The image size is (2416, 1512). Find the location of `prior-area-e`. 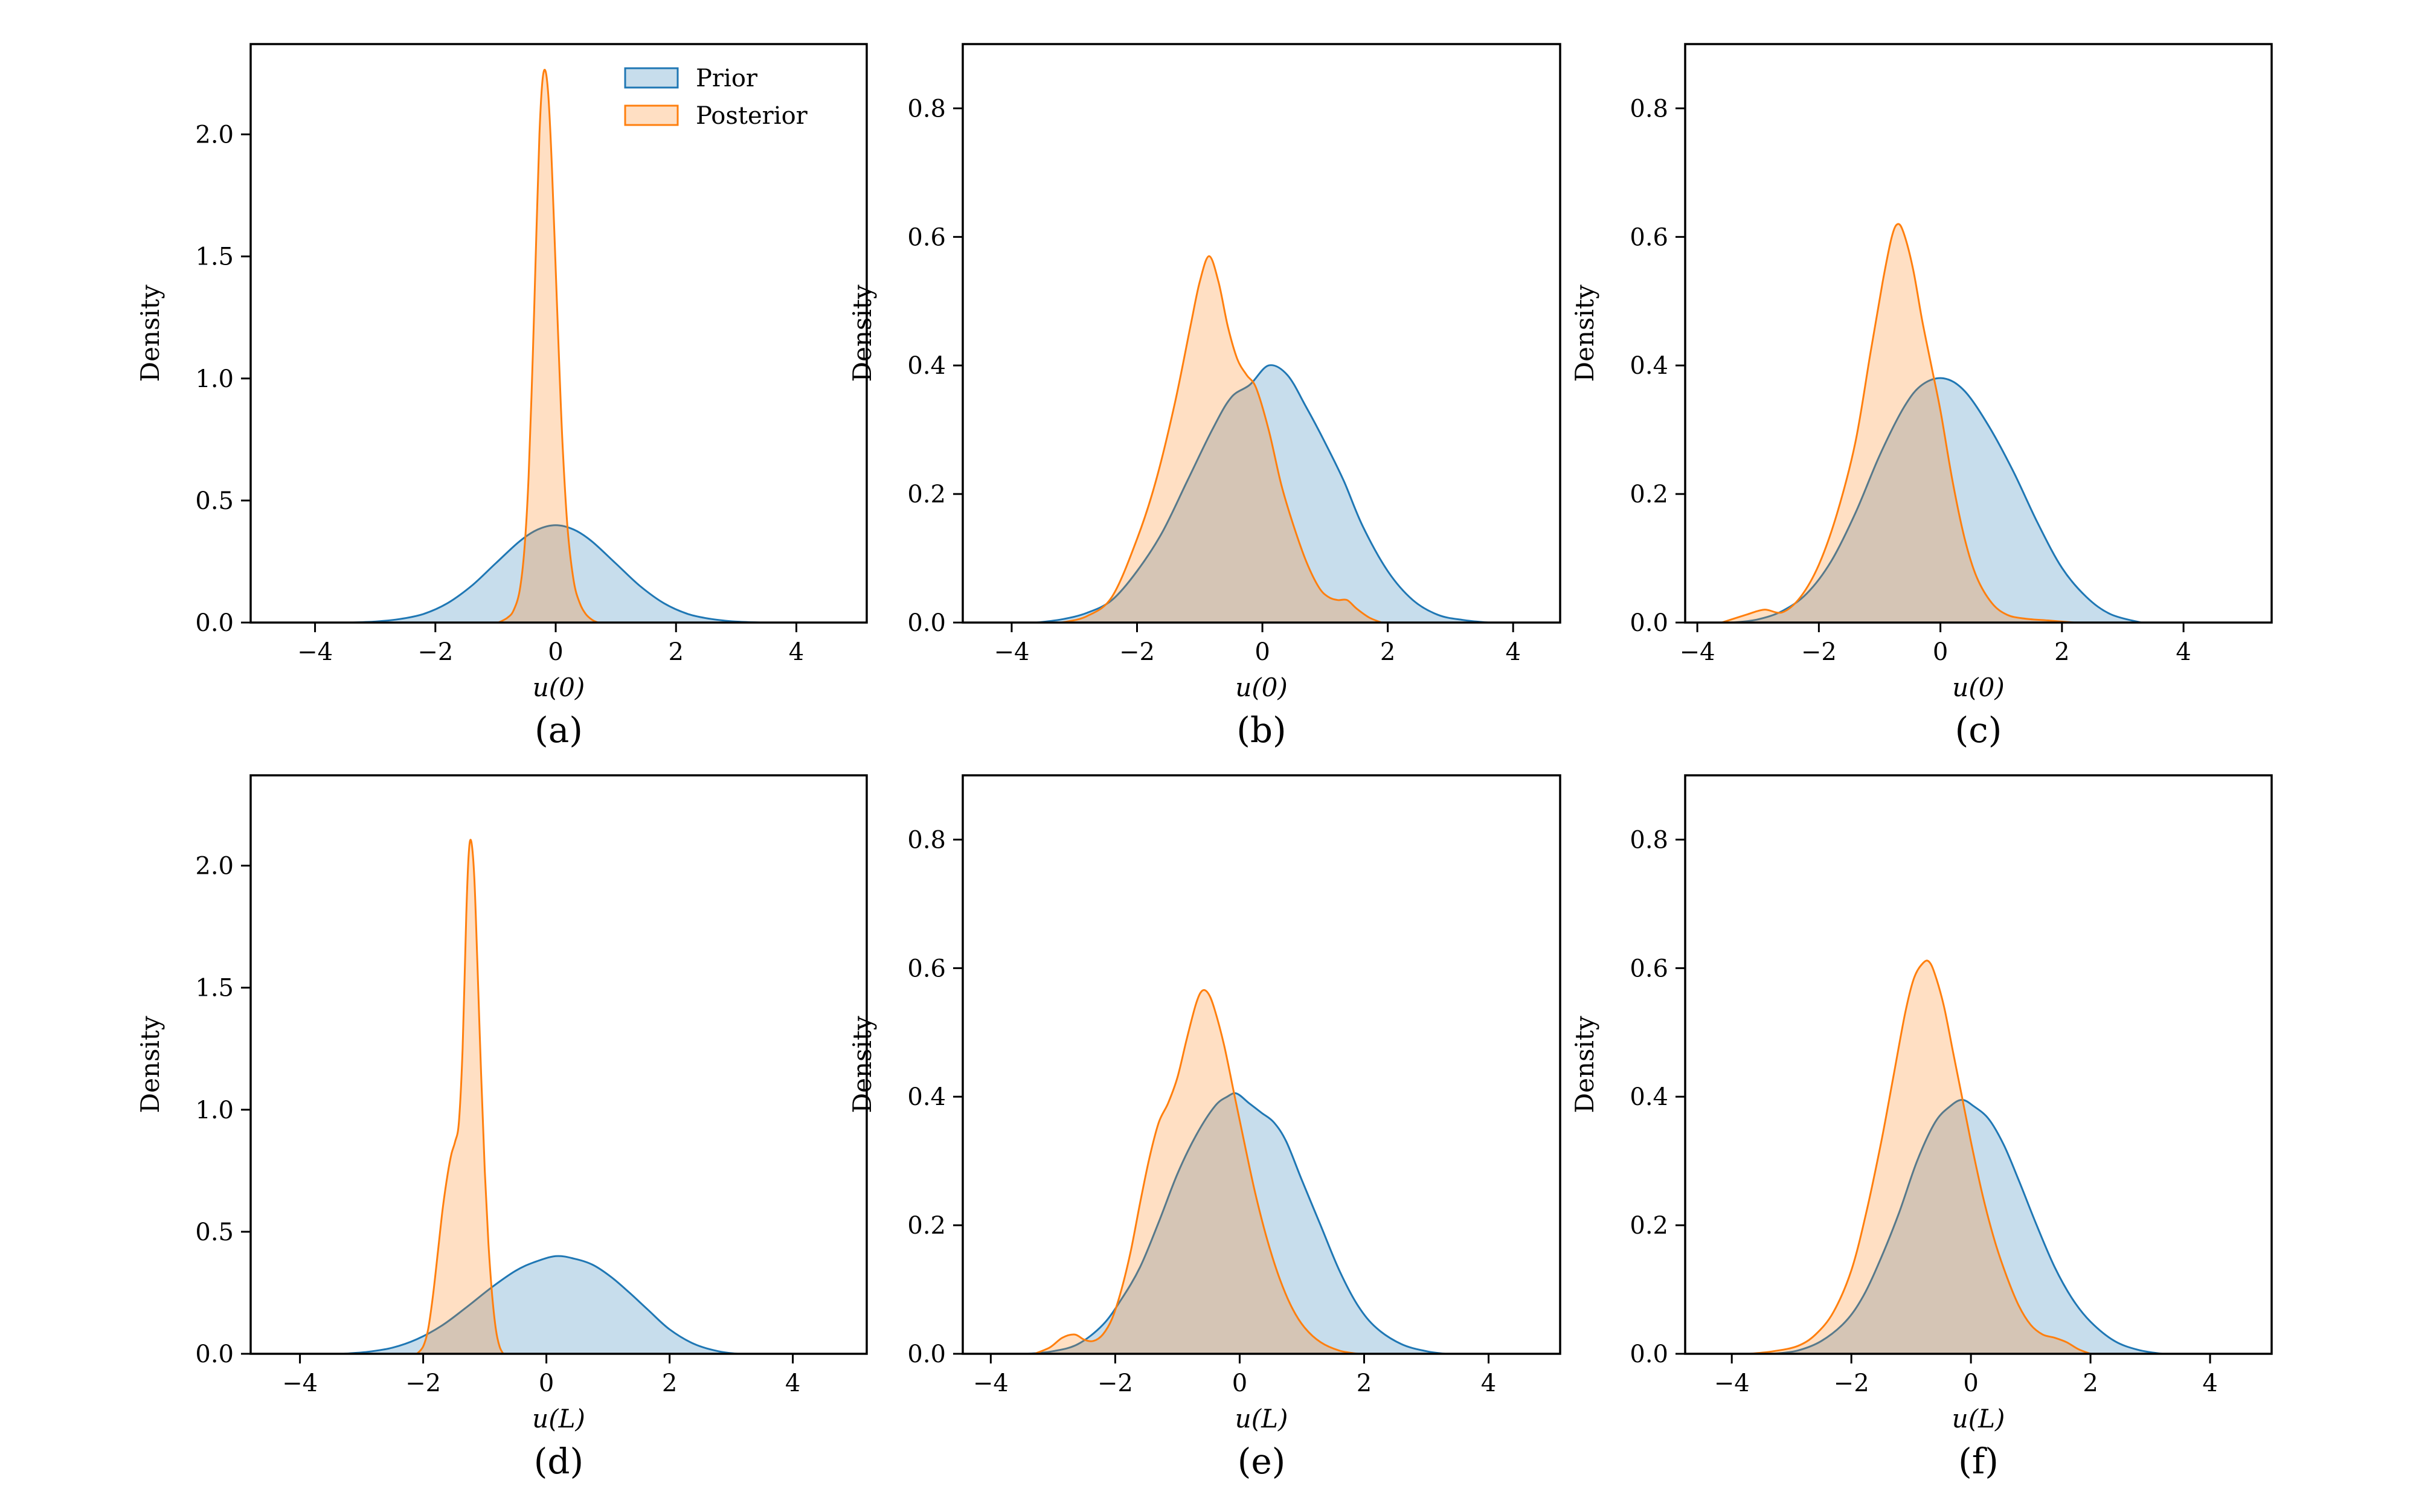

prior-area-e is located at coordinates (1236, 1223).